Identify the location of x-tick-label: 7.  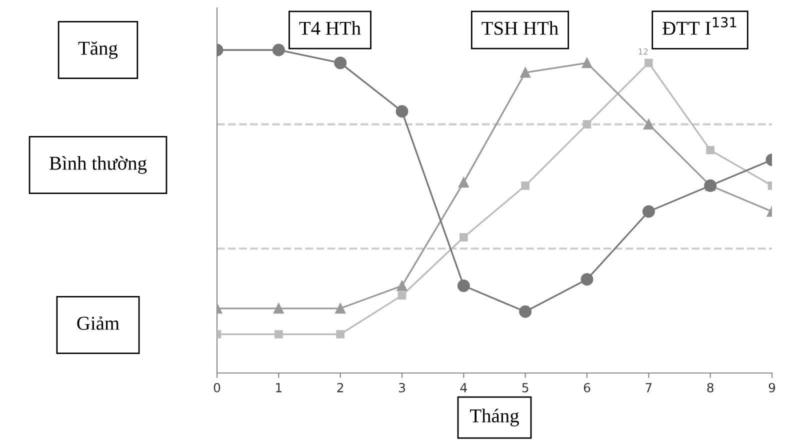
(649, 387).